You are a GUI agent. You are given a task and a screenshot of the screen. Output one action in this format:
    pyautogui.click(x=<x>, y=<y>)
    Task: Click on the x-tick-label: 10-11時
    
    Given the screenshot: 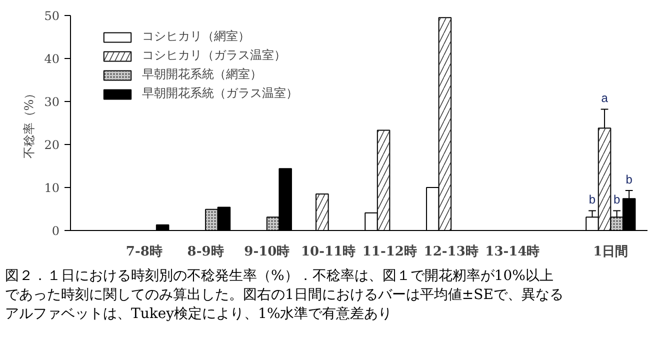 What is the action you would take?
    pyautogui.click(x=328, y=252)
    